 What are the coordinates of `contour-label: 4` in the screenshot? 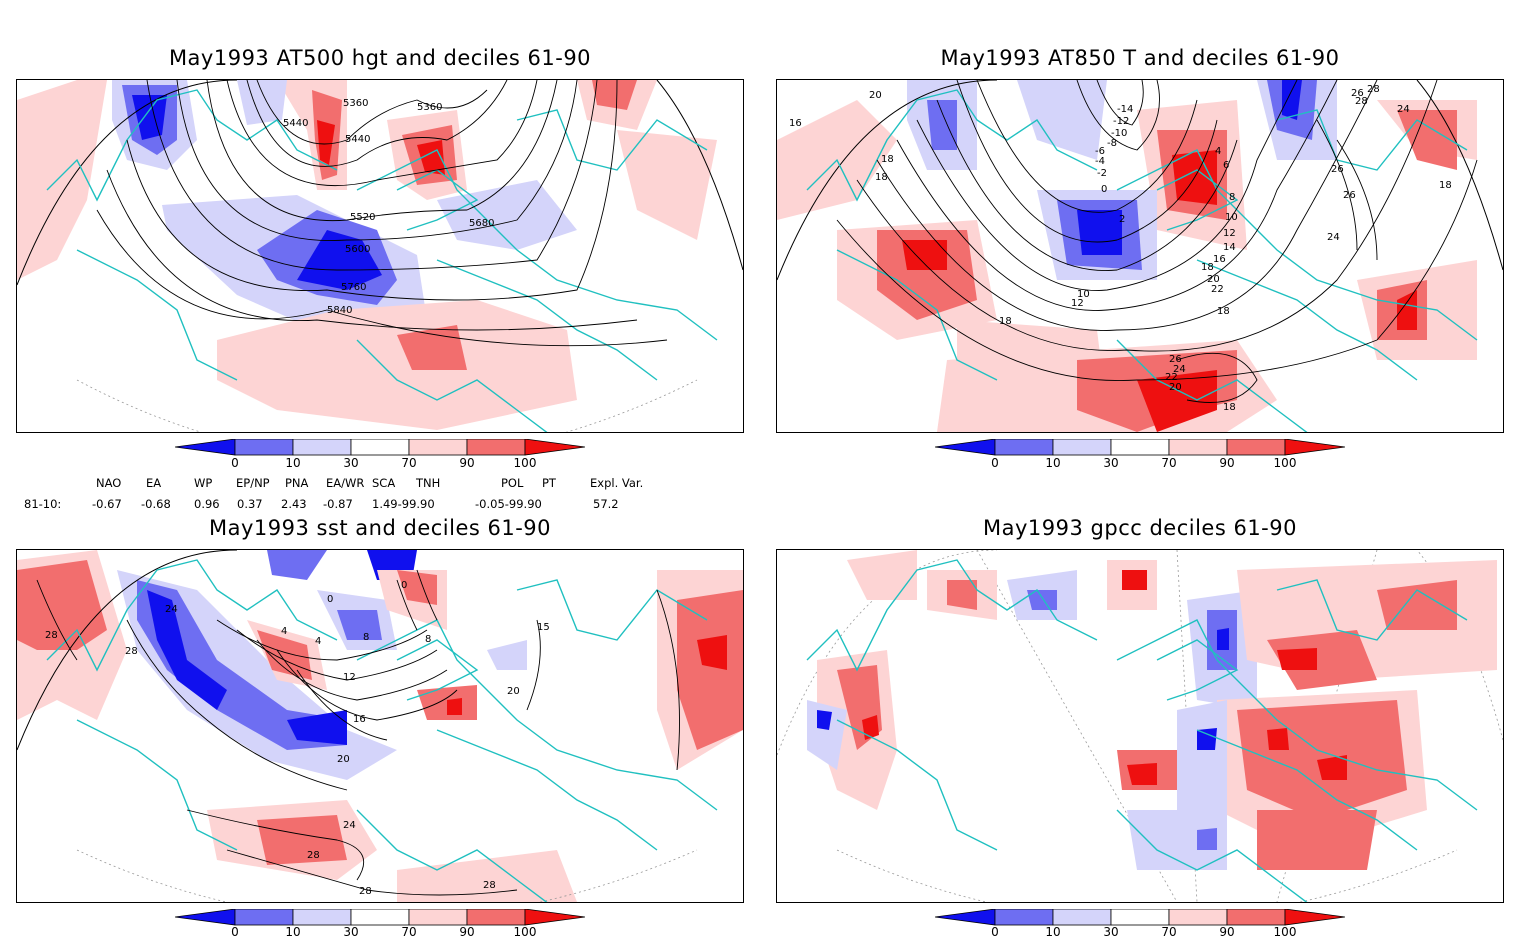 It's located at (1218, 151).